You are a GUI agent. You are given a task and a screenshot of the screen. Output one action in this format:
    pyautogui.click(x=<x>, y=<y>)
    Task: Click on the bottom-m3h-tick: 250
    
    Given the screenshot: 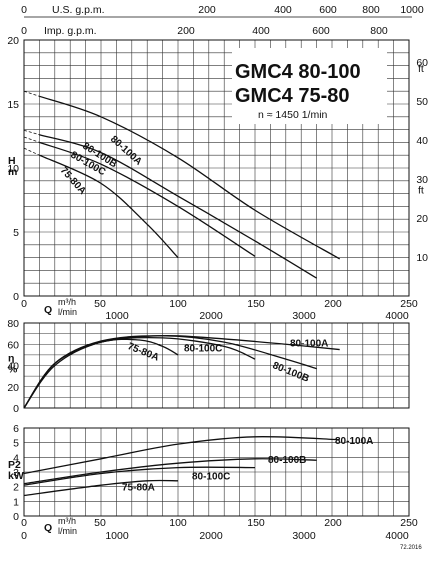 What is the action you would take?
    pyautogui.click(x=409, y=523)
    